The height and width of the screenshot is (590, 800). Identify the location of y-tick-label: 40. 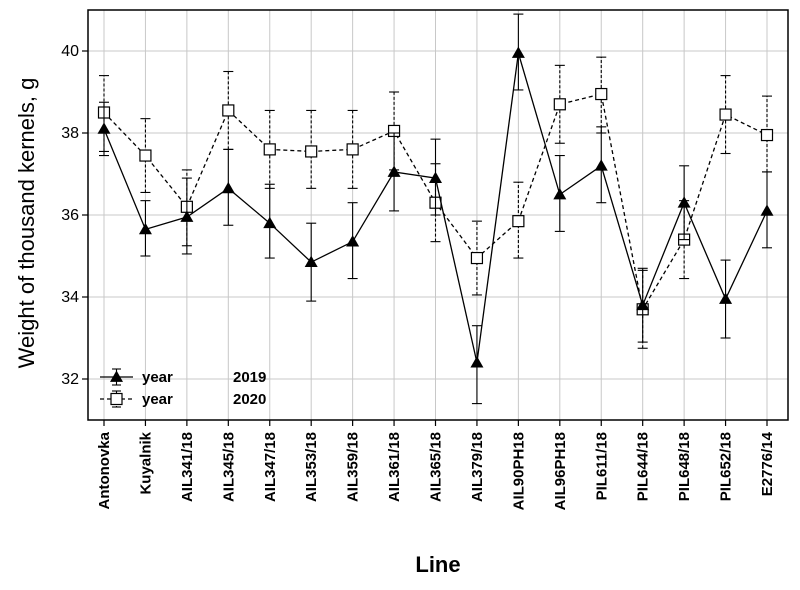
(70, 51).